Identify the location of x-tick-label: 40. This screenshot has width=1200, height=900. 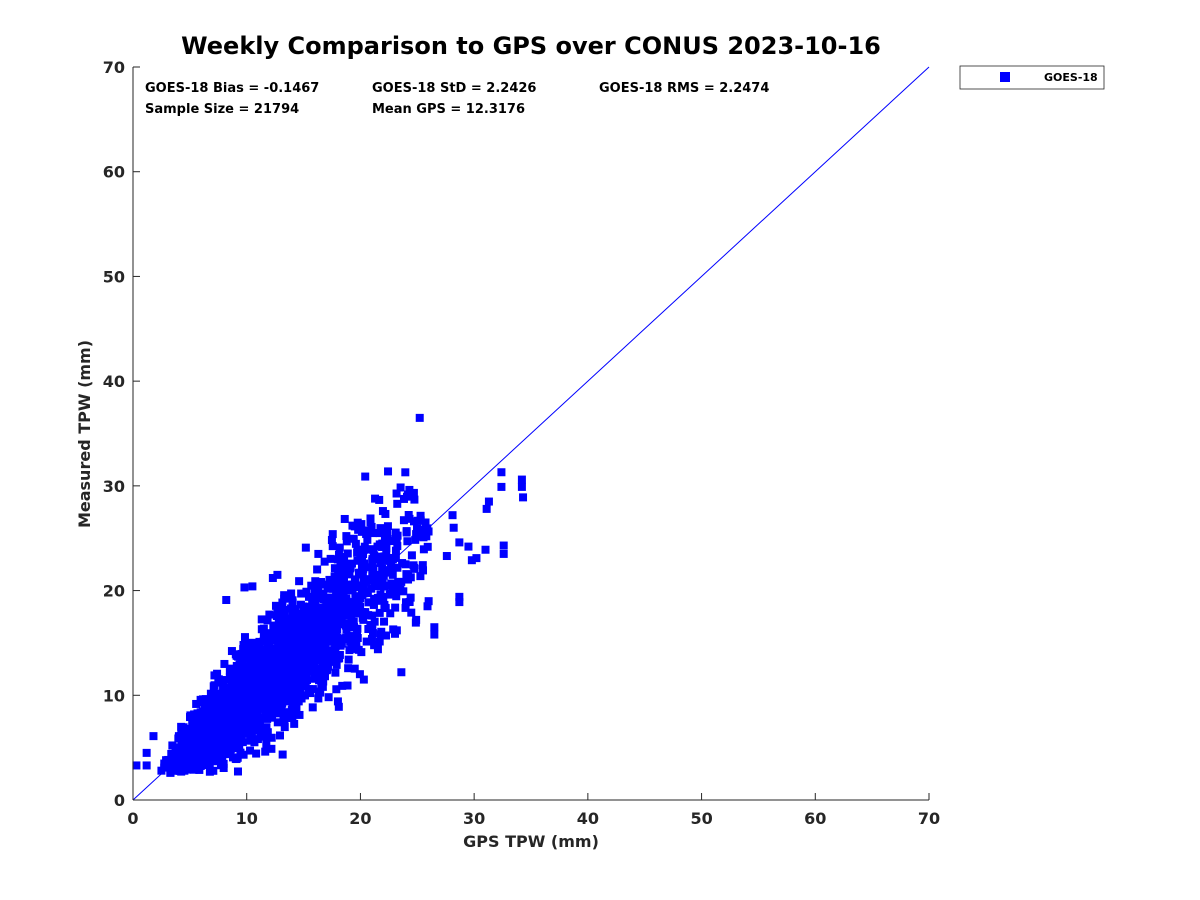
(588, 818).